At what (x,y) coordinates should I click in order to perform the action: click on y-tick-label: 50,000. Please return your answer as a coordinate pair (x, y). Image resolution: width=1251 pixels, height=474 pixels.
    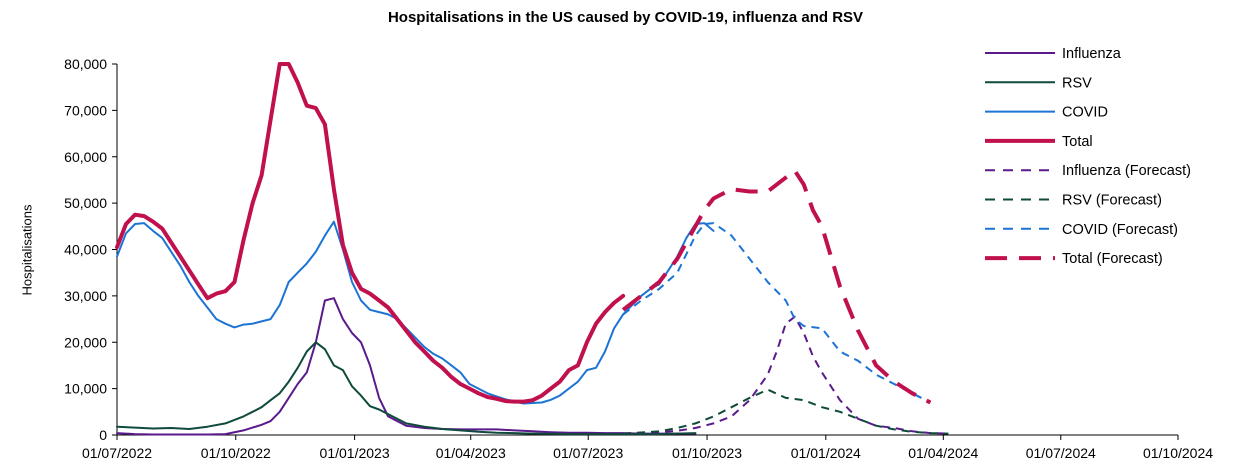
    Looking at the image, I should click on (85, 203).